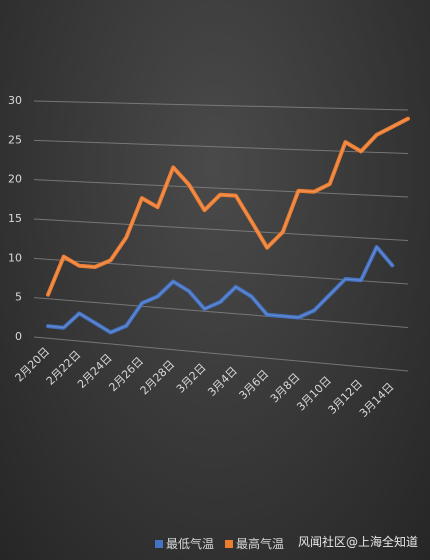 The image size is (430, 560). What do you see at coordinates (190, 543) in the screenshot?
I see `legend-label: 最低气温` at bounding box center [190, 543].